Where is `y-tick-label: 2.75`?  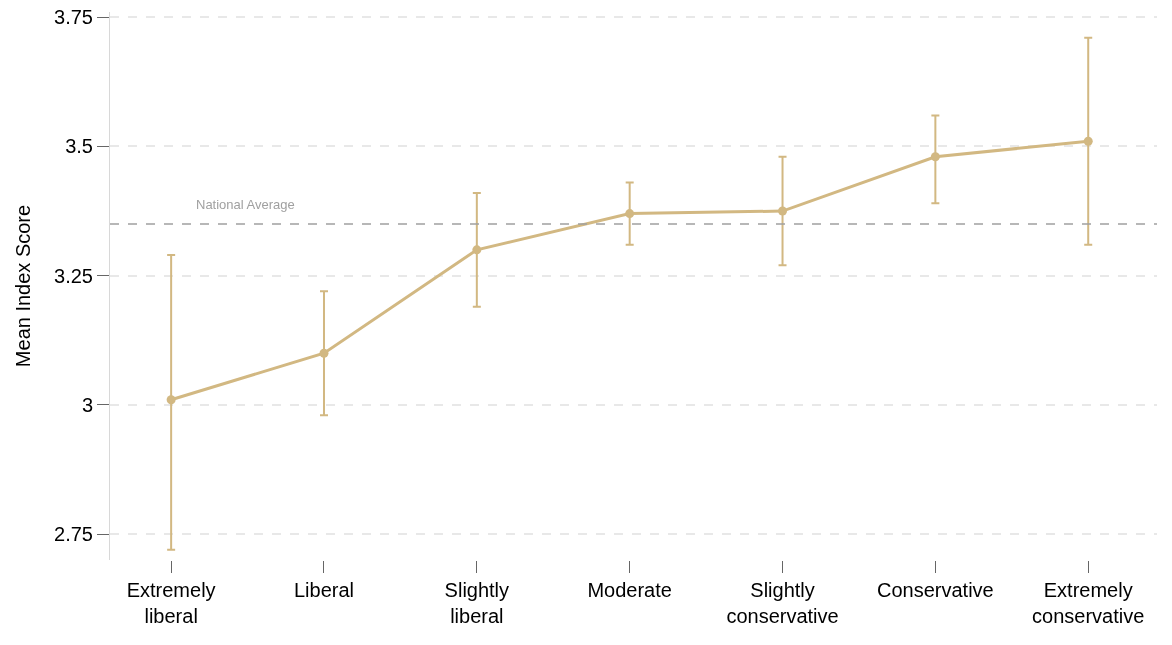 y-tick-label: 2.75 is located at coordinates (73, 534).